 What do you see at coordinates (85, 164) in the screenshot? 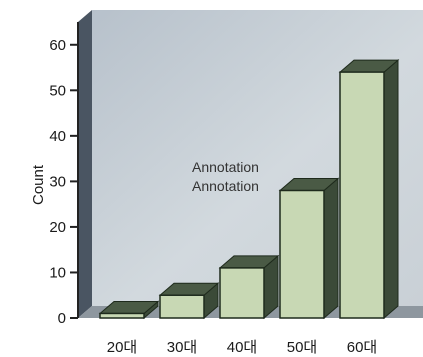
I see `plot-left-wall` at bounding box center [85, 164].